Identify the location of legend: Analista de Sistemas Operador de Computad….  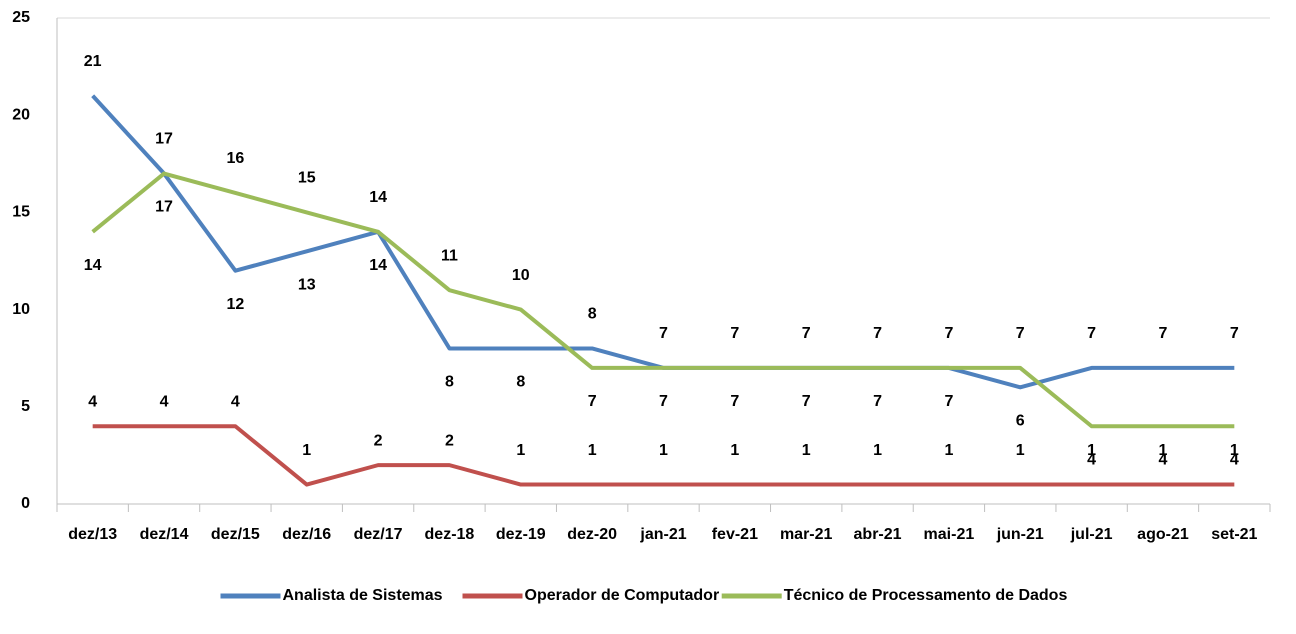
(644, 595).